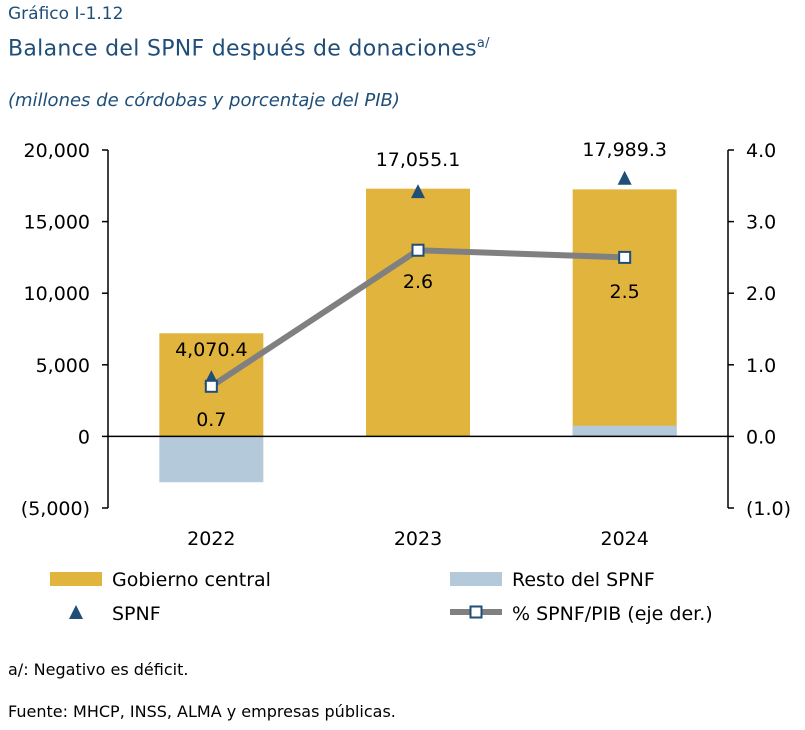 This screenshot has height=730, width=805. What do you see at coordinates (418, 160) in the screenshot?
I see `data-label-spnf-2023: 17,055.1` at bounding box center [418, 160].